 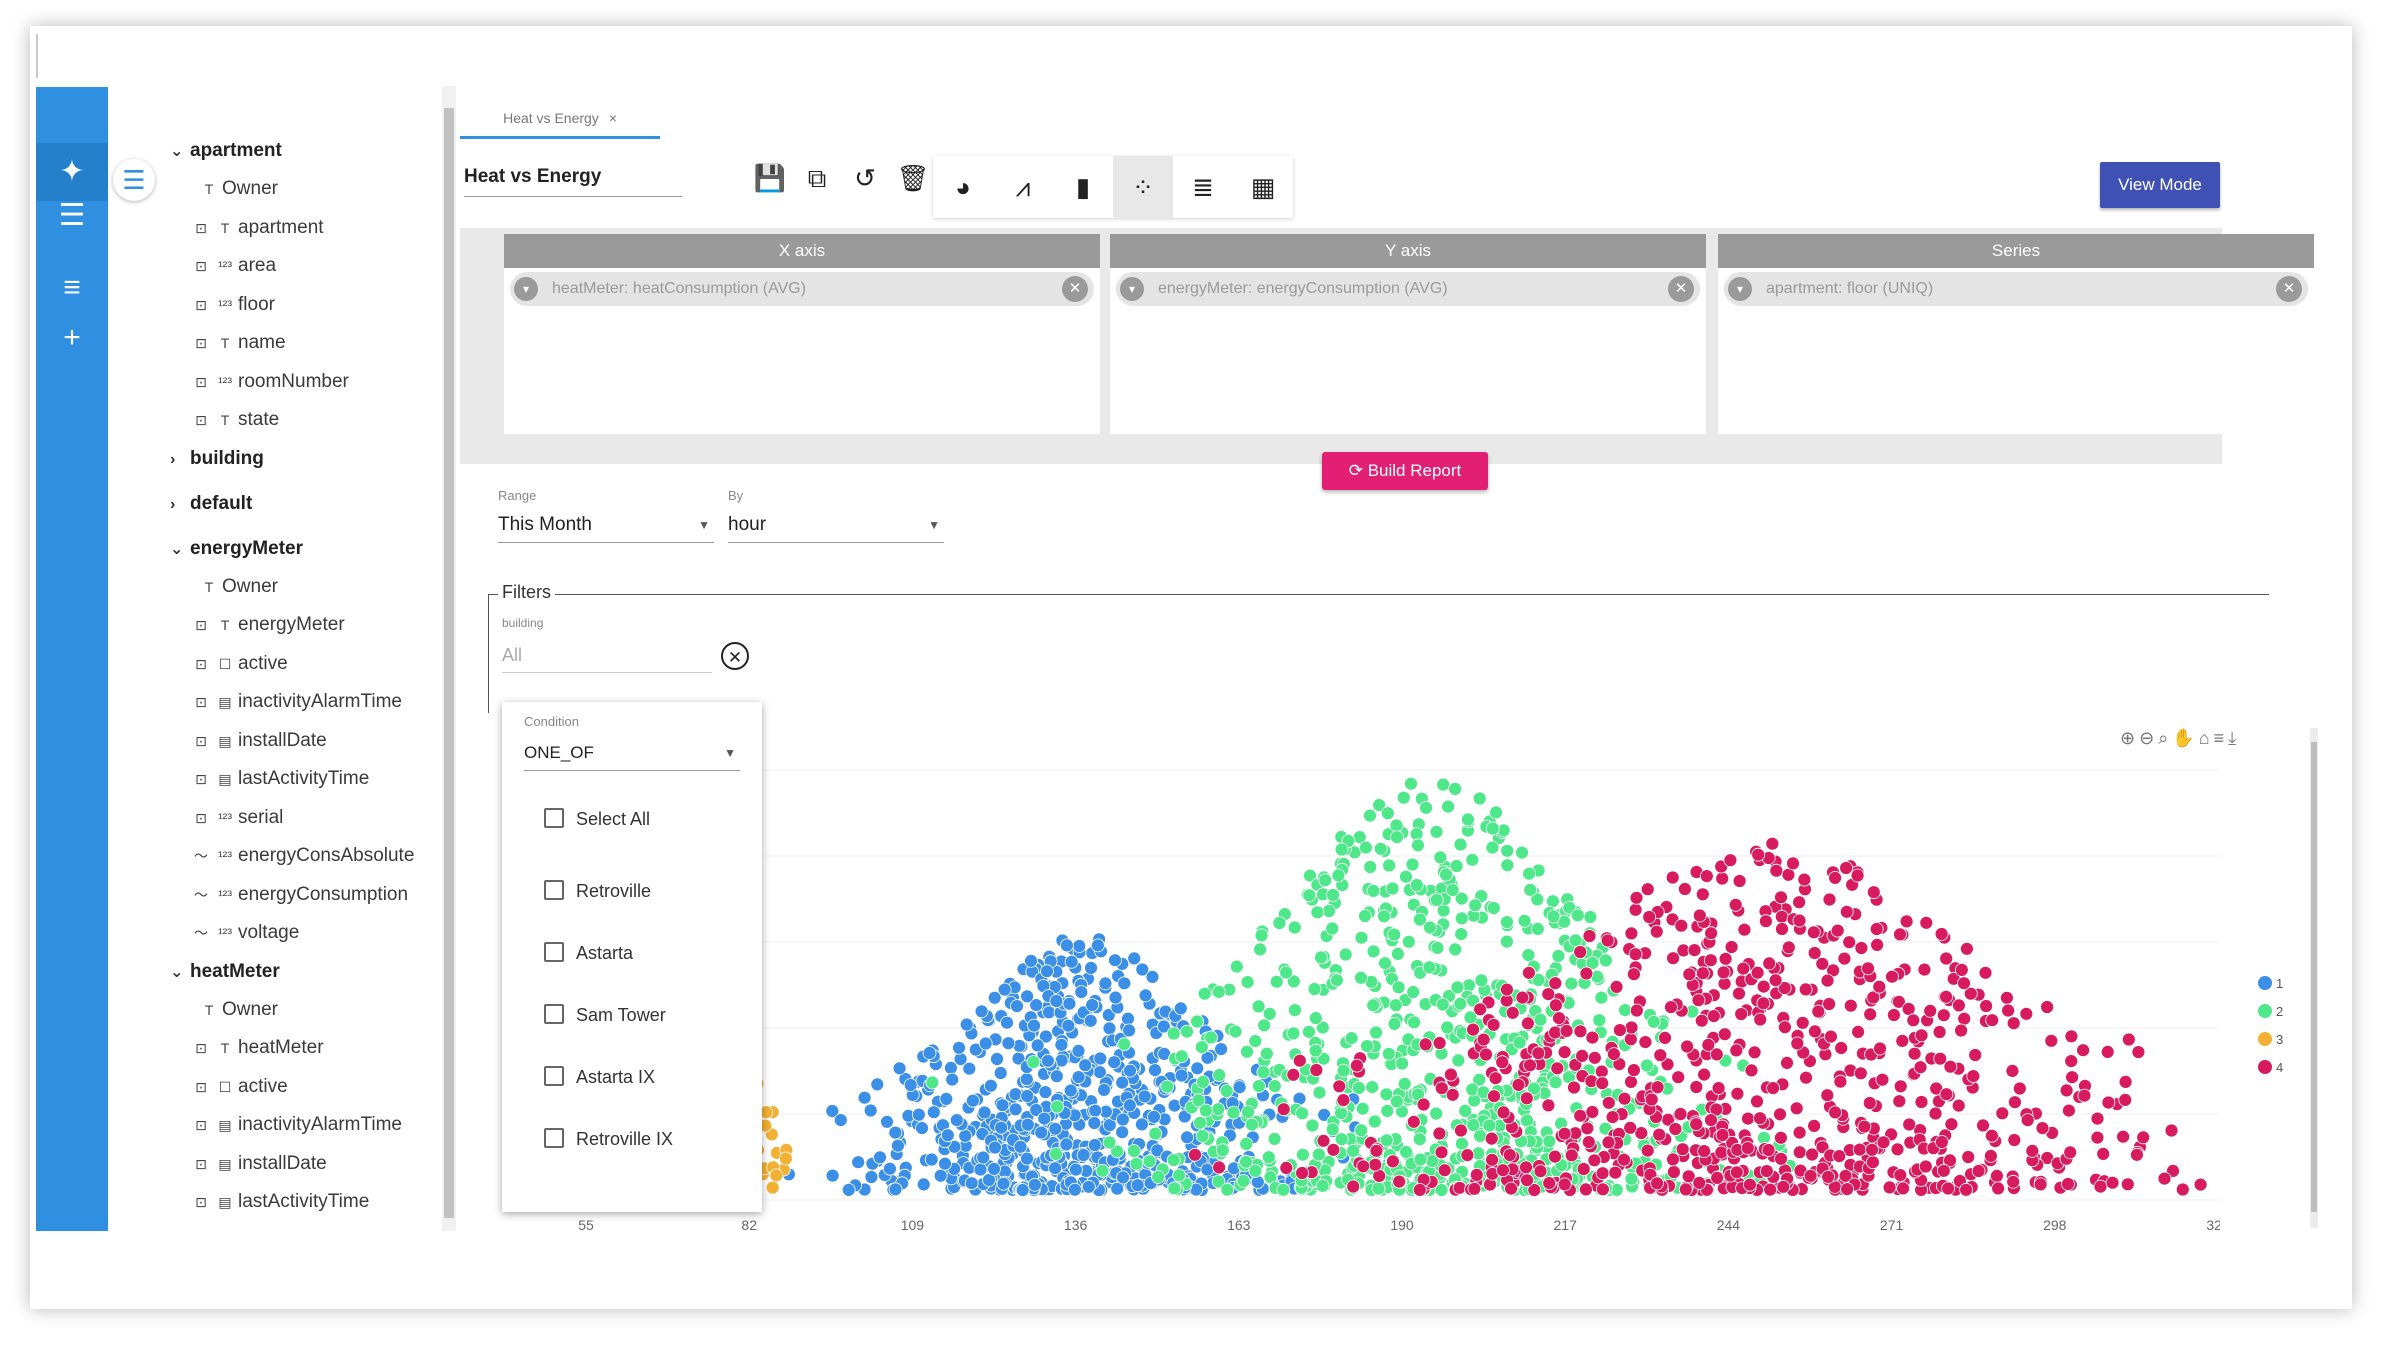 I want to click on download-icon: ⤓, so click(x=2234, y=738).